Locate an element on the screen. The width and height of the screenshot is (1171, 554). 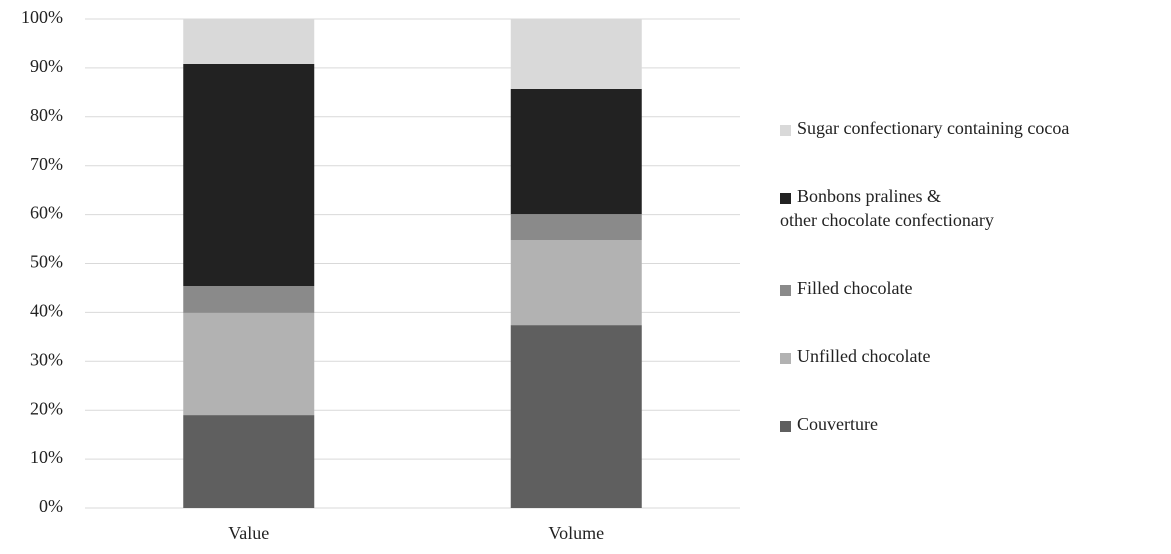
legend-label: Filled chocolate is located at coordinates (854, 288).